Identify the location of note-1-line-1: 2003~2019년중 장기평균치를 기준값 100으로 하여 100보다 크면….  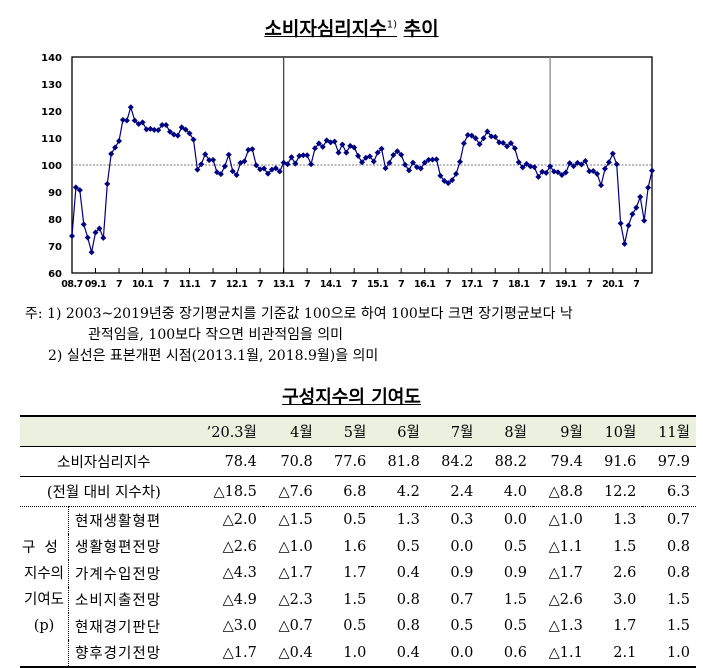
(319, 314).